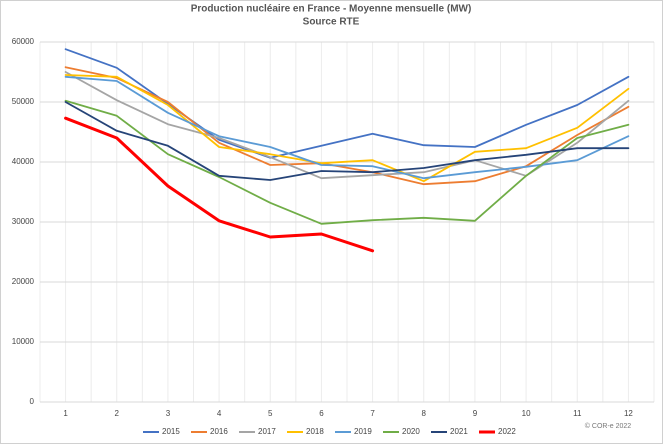  What do you see at coordinates (267, 431) in the screenshot?
I see `legend-label: 2017` at bounding box center [267, 431].